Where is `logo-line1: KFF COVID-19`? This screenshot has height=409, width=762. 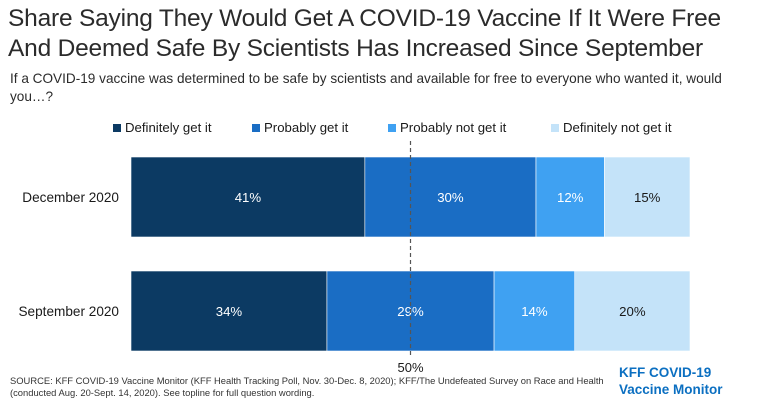
logo-line1: KFF COVID-19 is located at coordinates (665, 372).